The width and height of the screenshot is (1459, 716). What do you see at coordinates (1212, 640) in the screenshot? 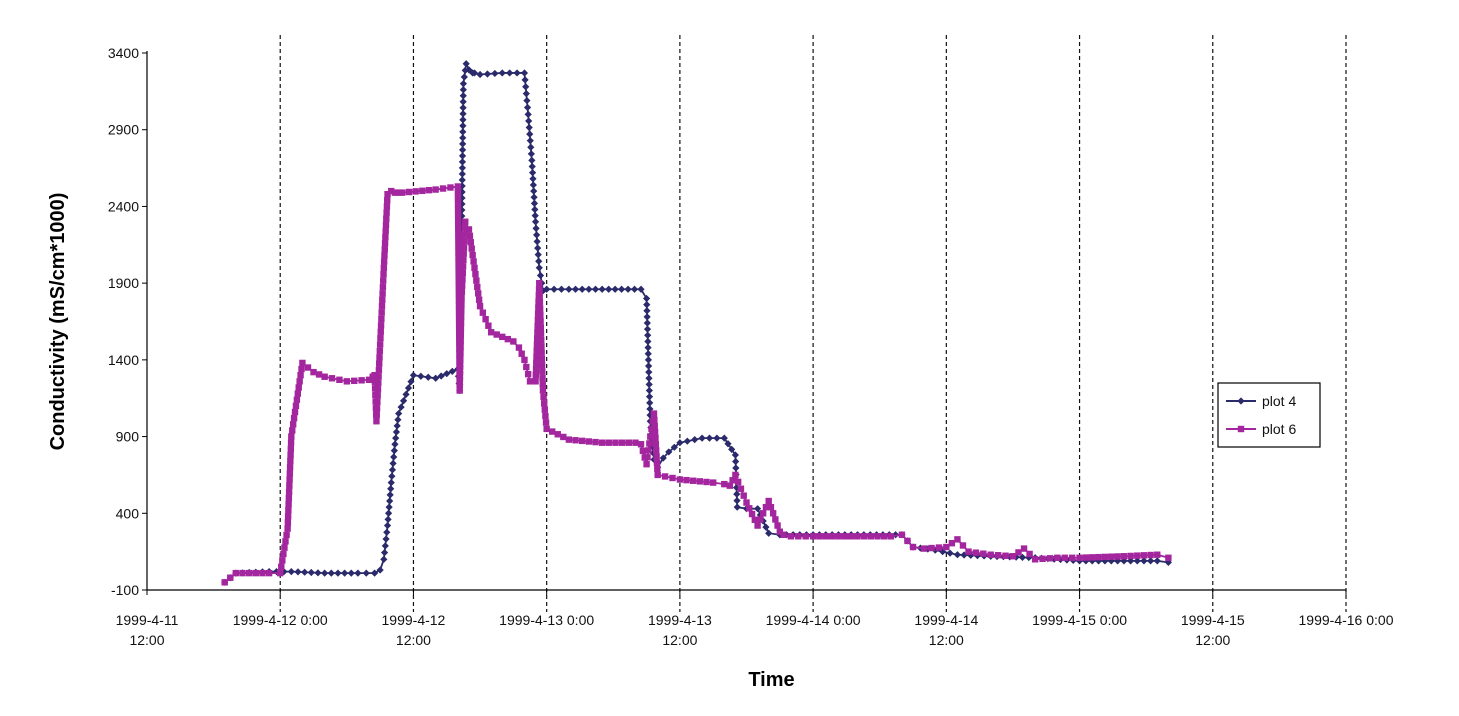
I see `x-tick-label: 12:00` at bounding box center [1212, 640].